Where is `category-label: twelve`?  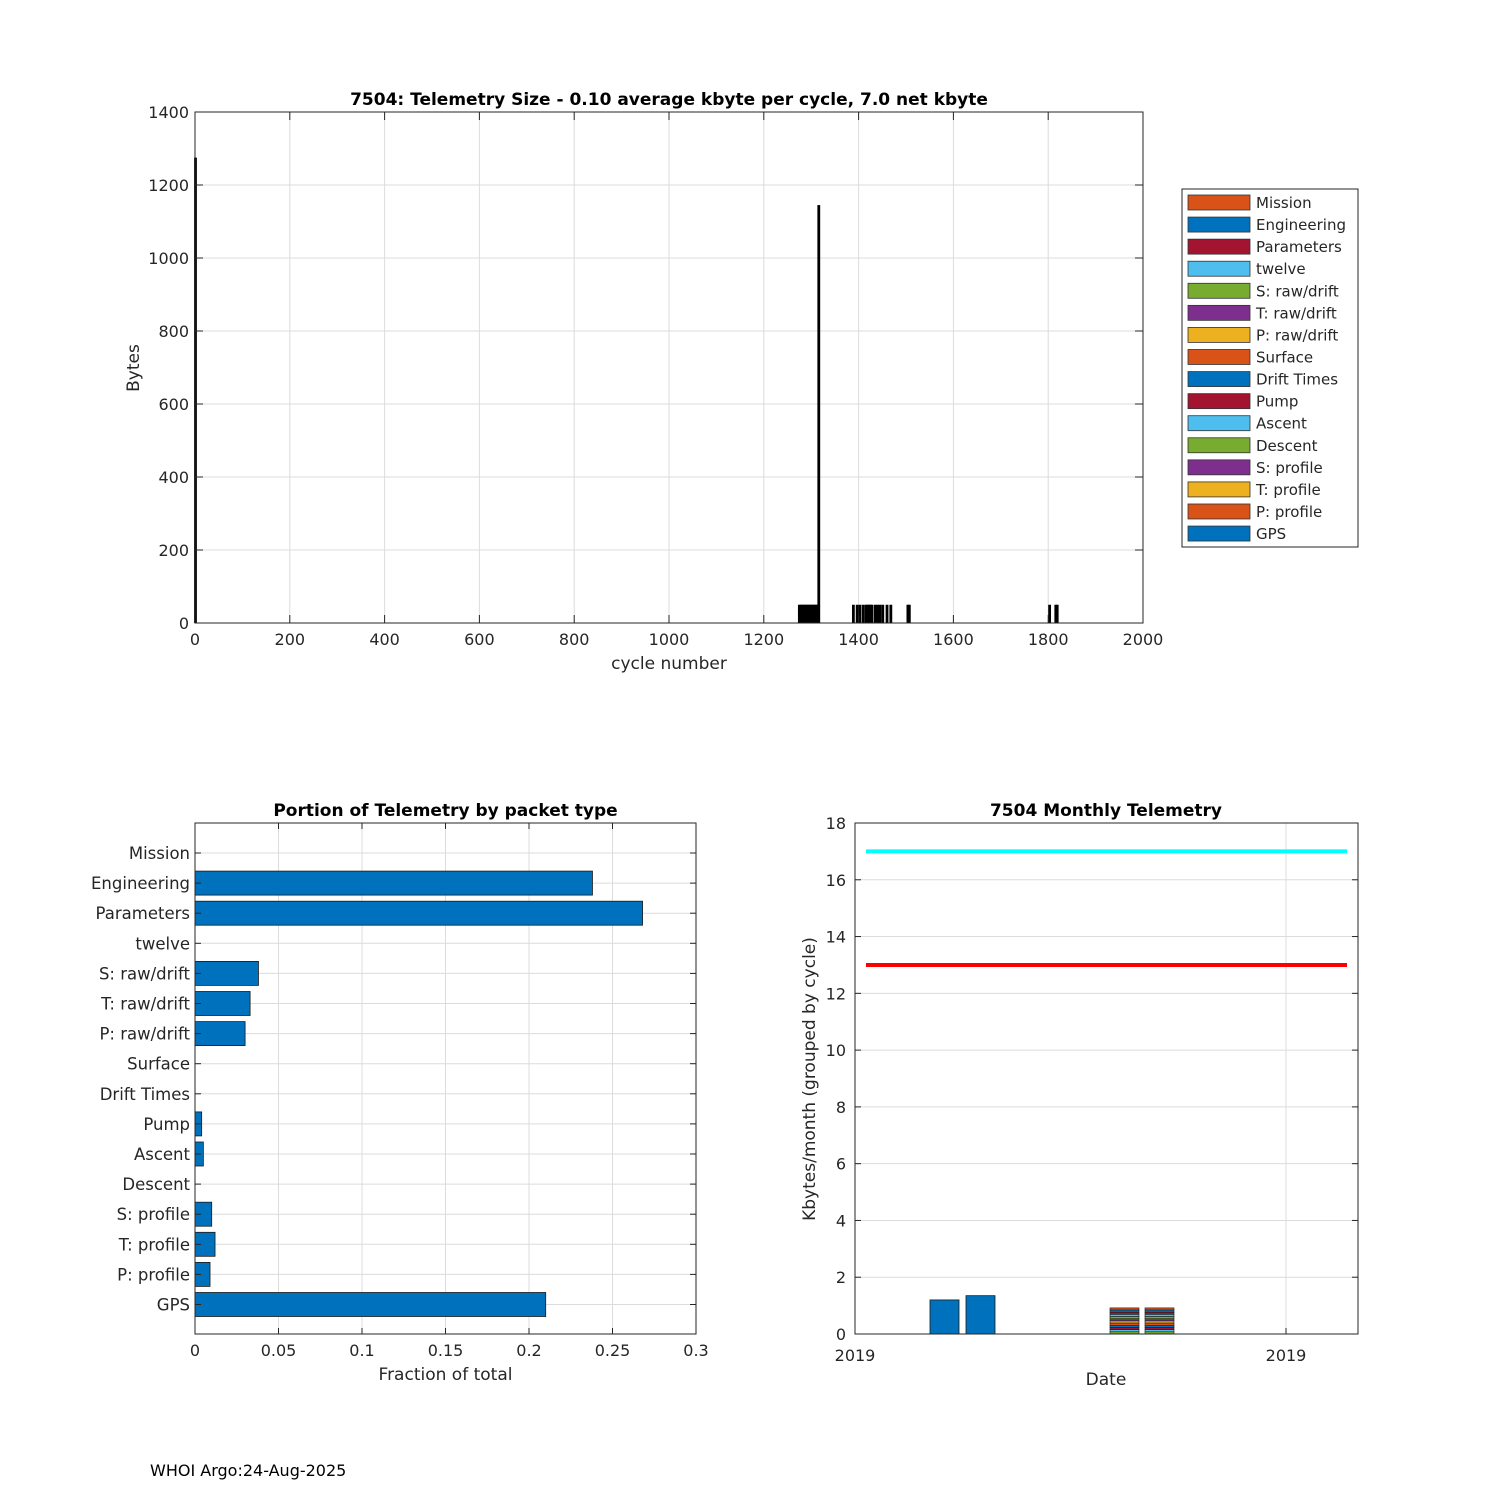 category-label: twelve is located at coordinates (162, 943).